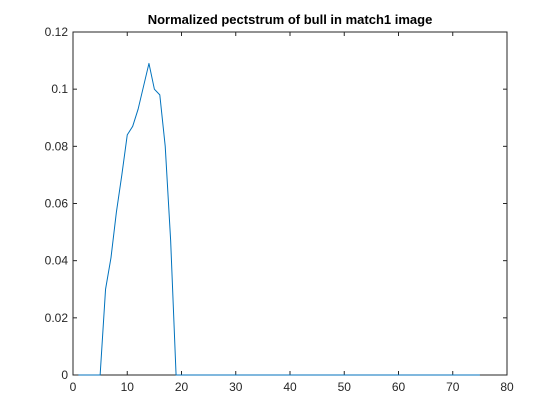 The width and height of the screenshot is (560, 420). I want to click on x-tick-label: 50, so click(345, 387).